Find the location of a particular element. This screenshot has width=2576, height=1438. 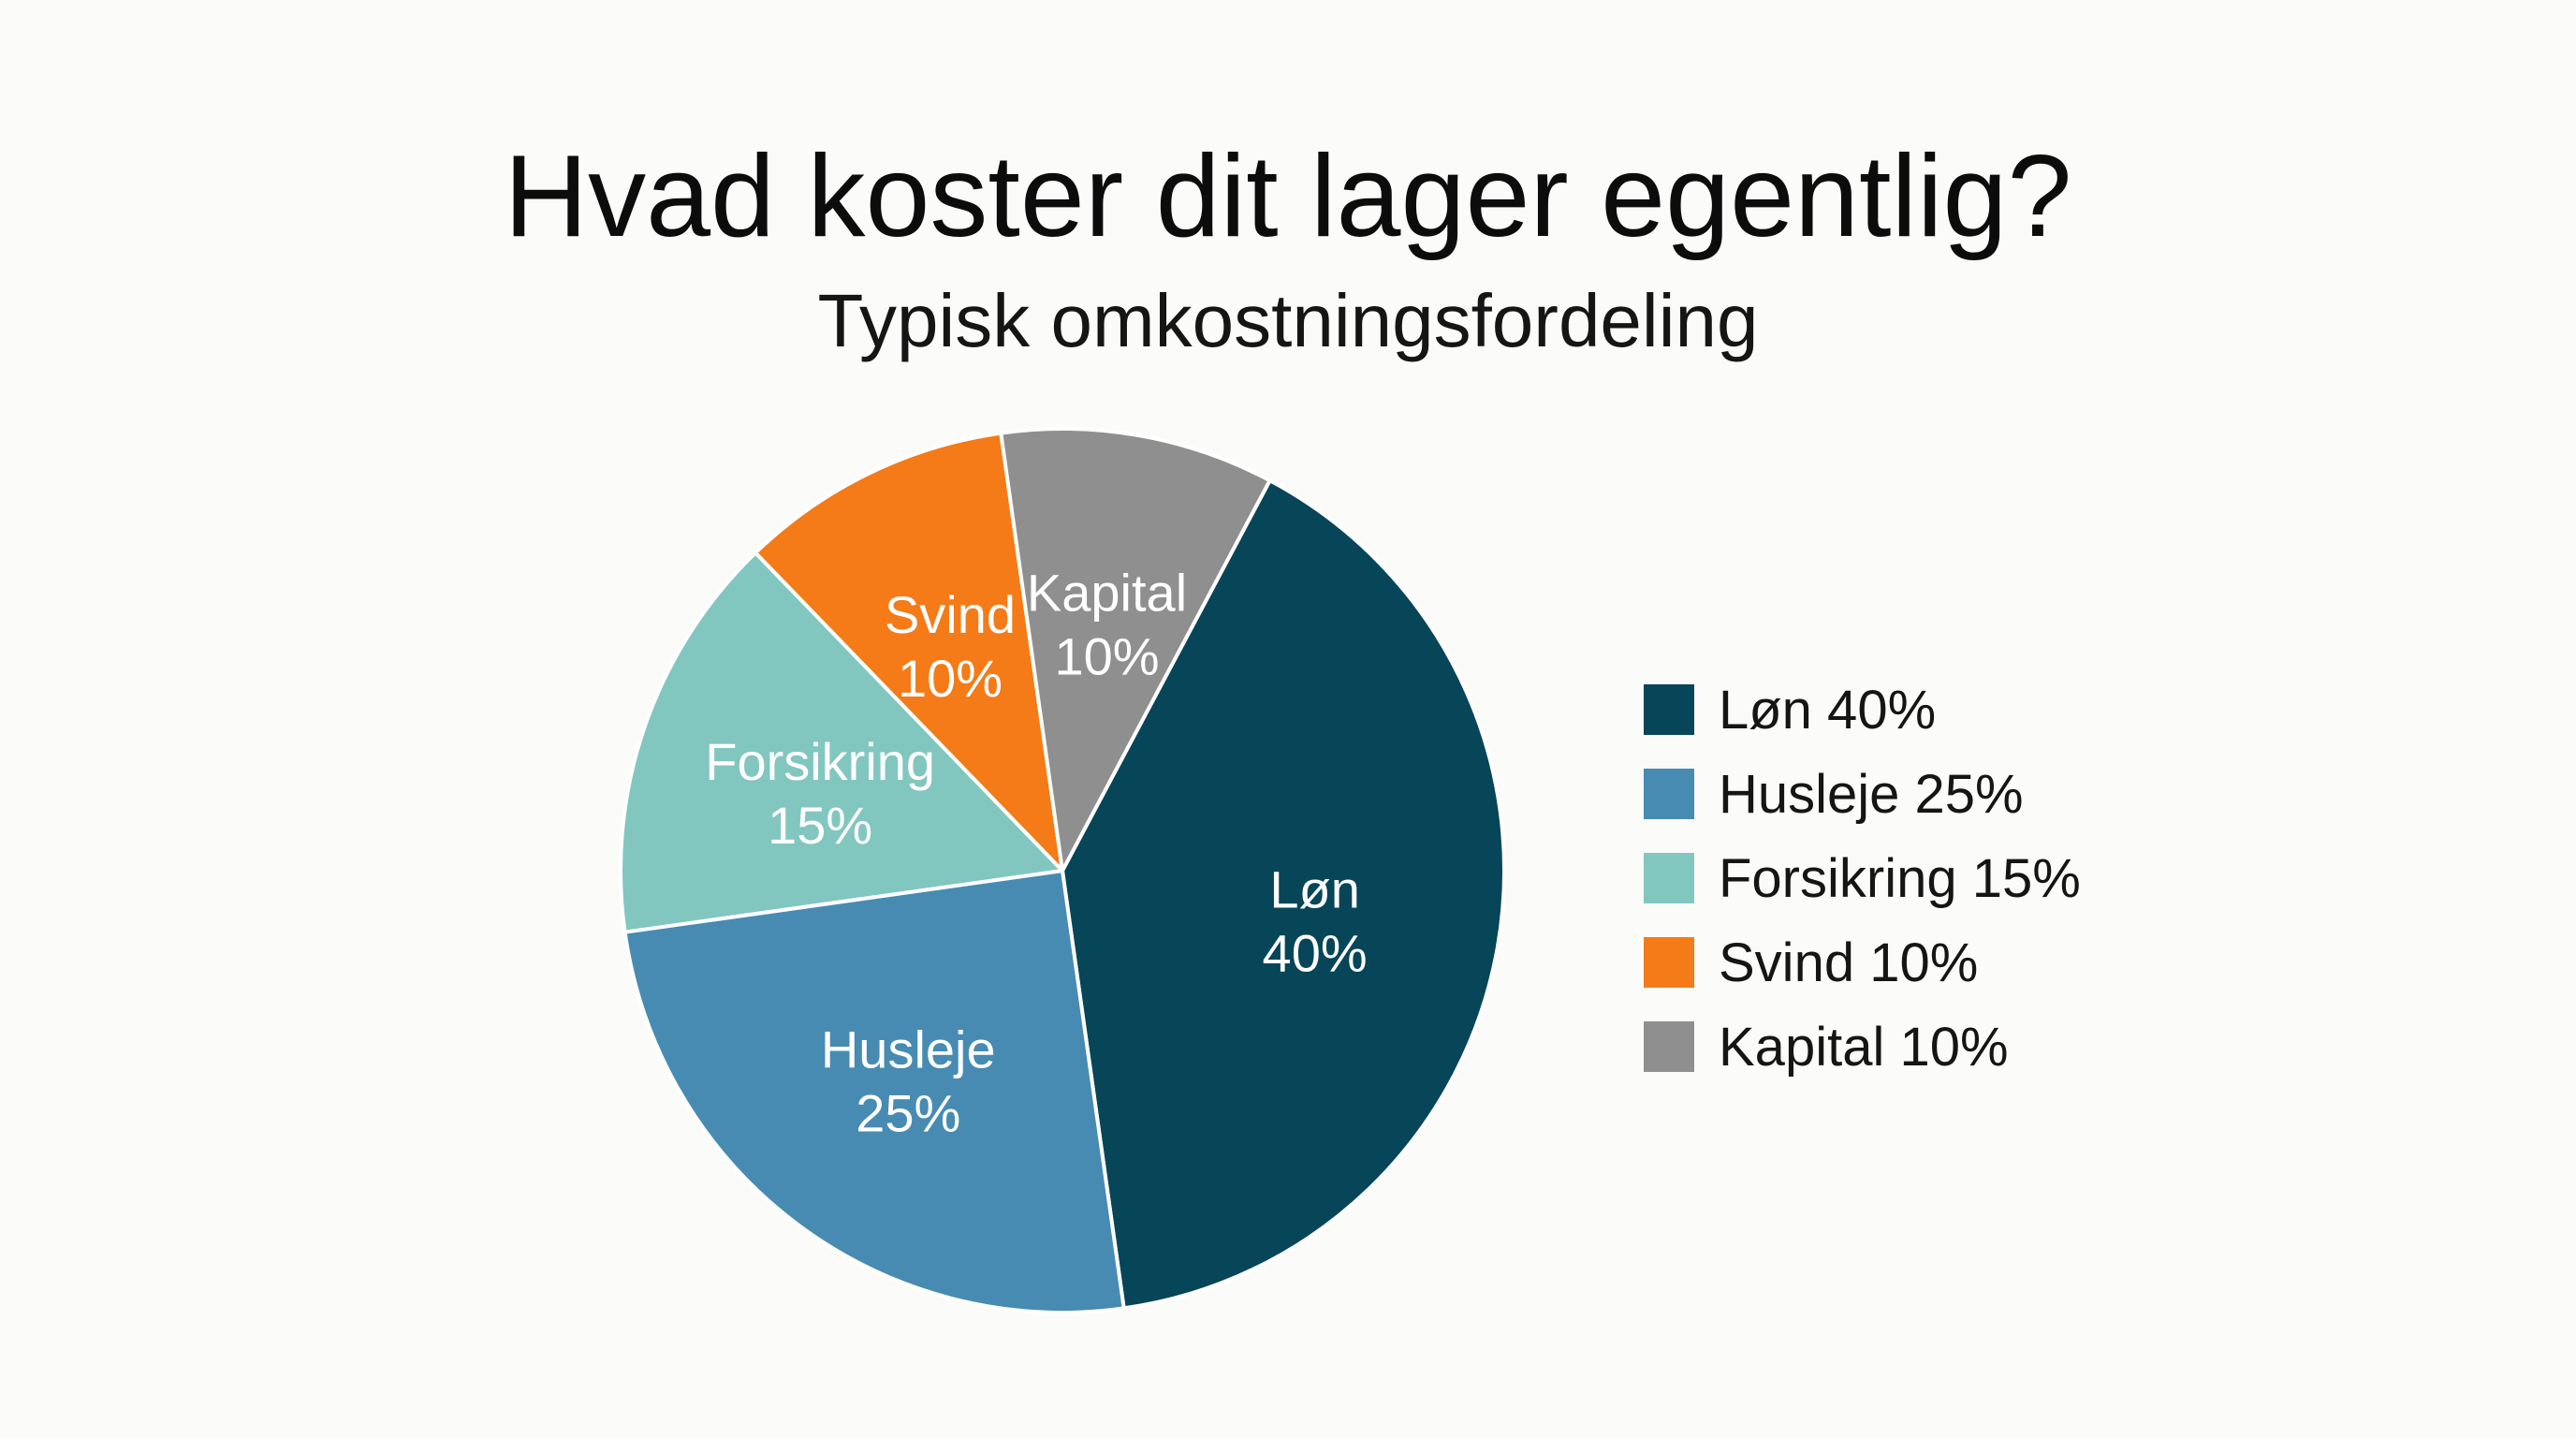

chart-title: Hvad koster dit lager egentlig? is located at coordinates (1288, 196).